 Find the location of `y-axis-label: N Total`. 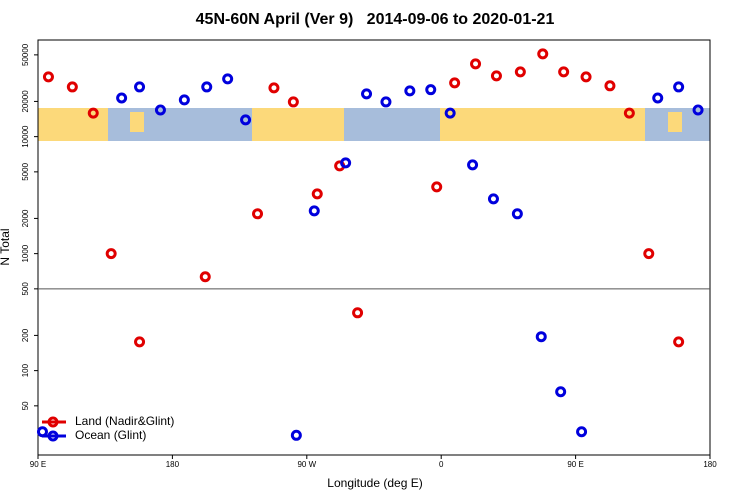

y-axis-label: N Total is located at coordinates (6, 246).